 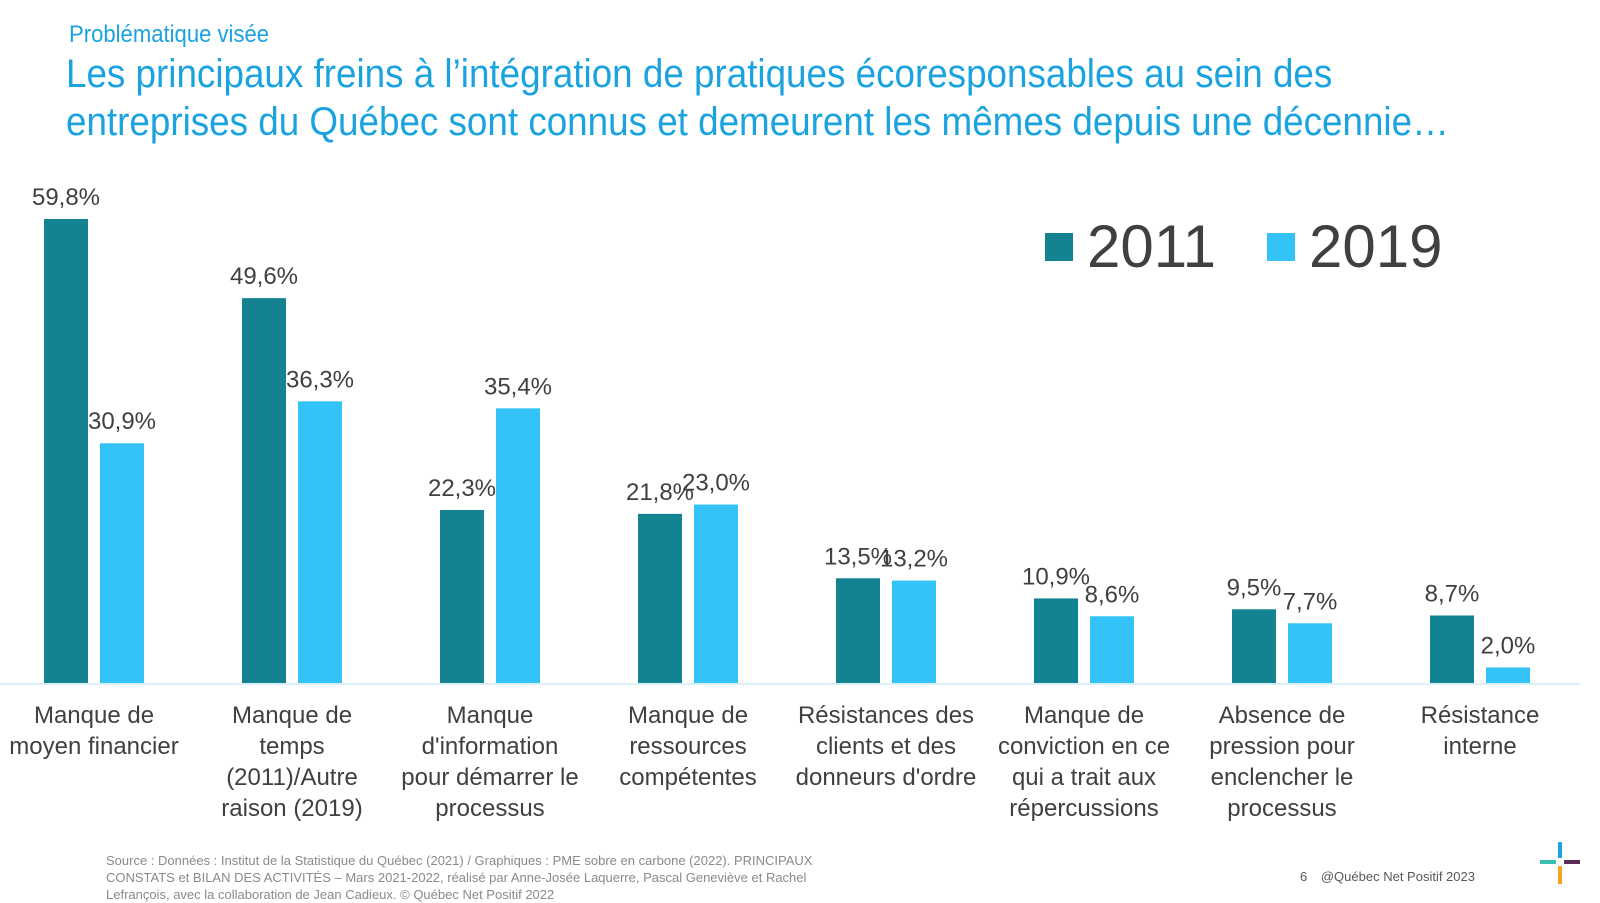 I want to click on data-label-2019-2: 35,4%, so click(x=518, y=386).